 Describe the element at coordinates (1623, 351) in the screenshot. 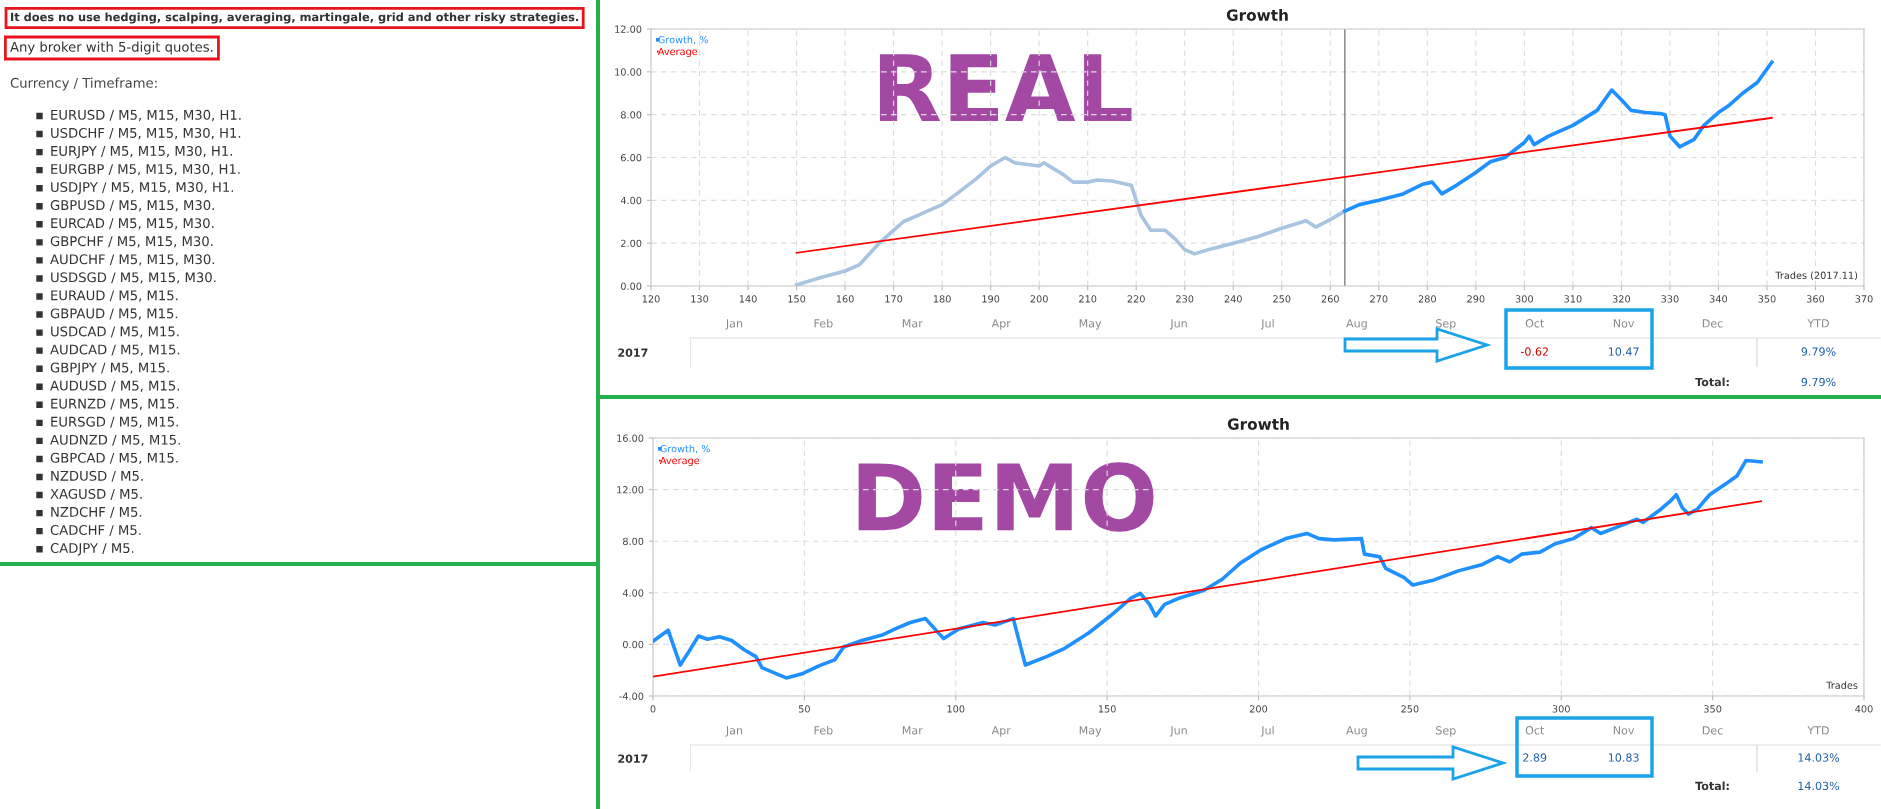

I see `data-label: 10.47` at that location.